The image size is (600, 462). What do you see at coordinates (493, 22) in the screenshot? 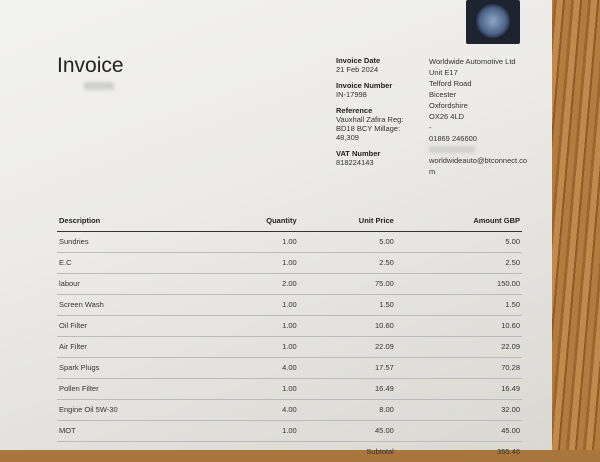
I see `company-logo` at bounding box center [493, 22].